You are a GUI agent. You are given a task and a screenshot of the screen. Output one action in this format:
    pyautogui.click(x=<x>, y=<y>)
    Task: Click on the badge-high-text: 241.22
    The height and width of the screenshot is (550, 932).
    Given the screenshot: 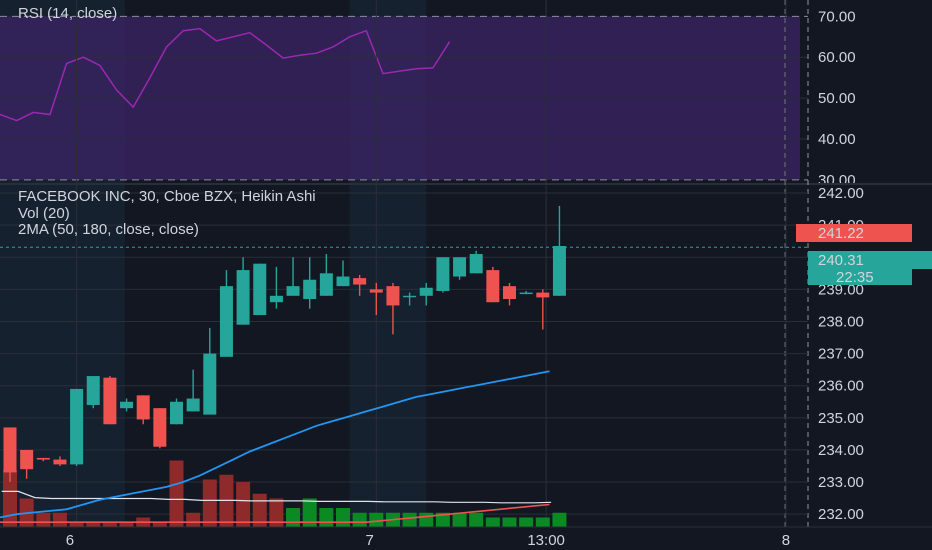 What is the action you would take?
    pyautogui.click(x=841, y=233)
    